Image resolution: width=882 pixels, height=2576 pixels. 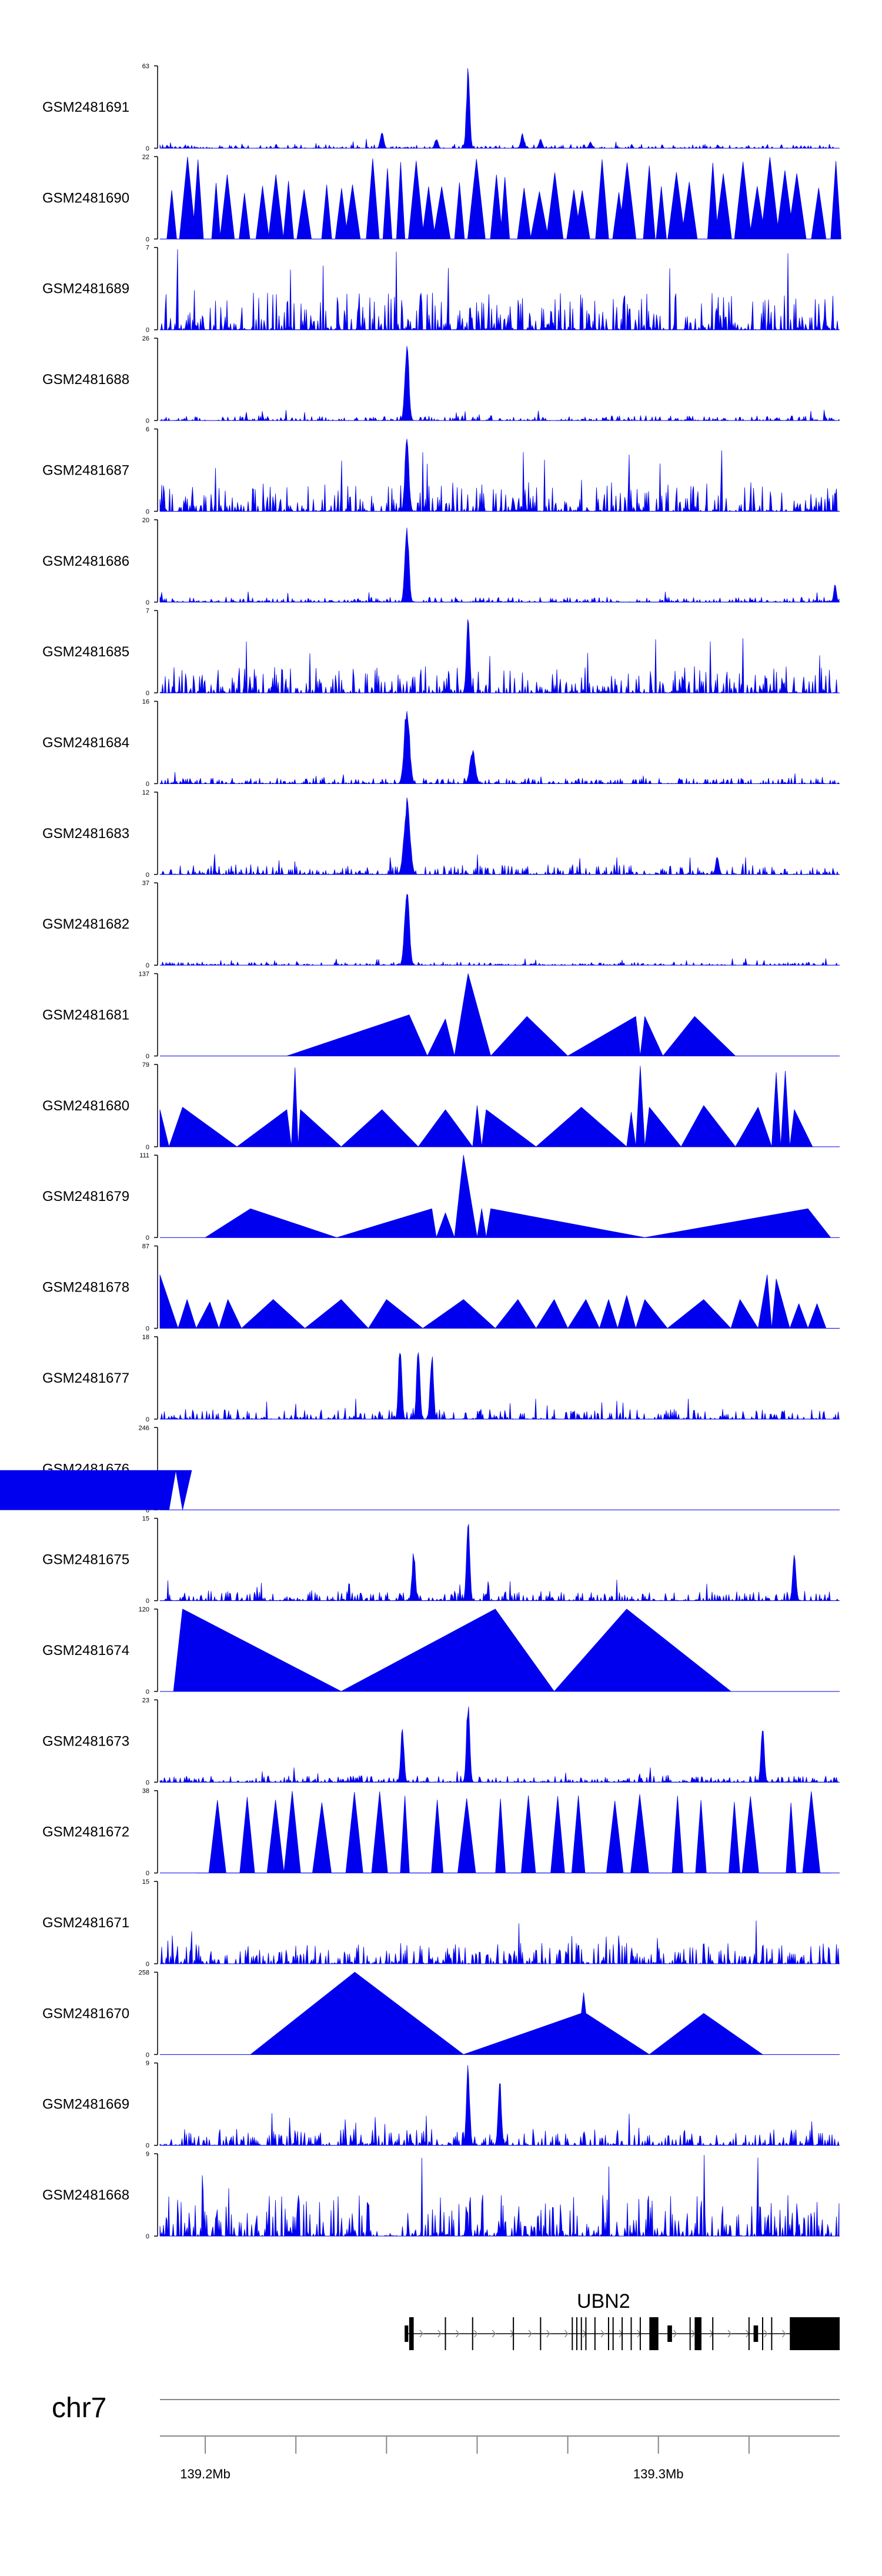 What do you see at coordinates (441, 470) in the screenshot?
I see `track-GSM2481687: GSM2481687 6 0` at bounding box center [441, 470].